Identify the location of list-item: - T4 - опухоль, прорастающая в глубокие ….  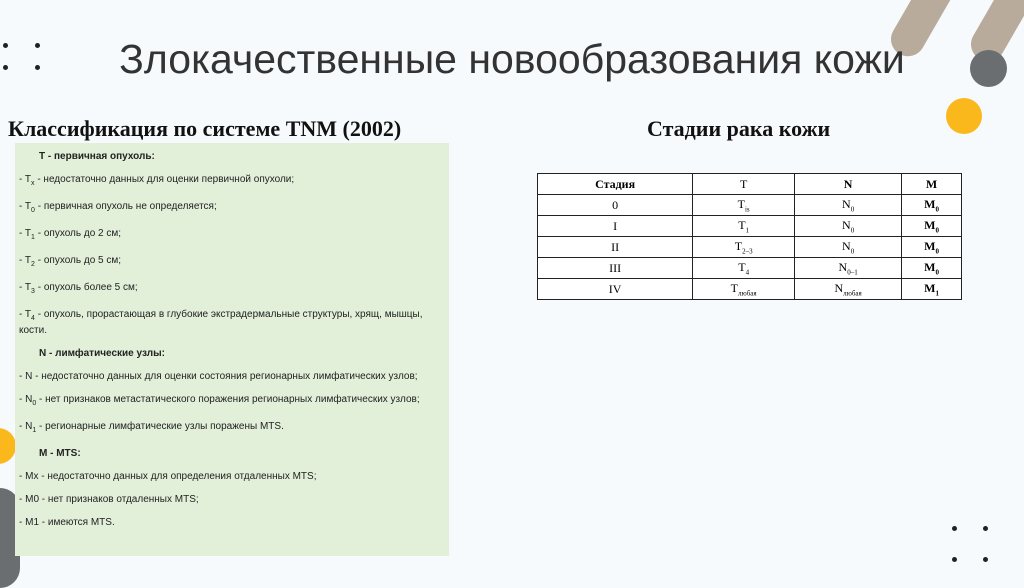
(232, 323).